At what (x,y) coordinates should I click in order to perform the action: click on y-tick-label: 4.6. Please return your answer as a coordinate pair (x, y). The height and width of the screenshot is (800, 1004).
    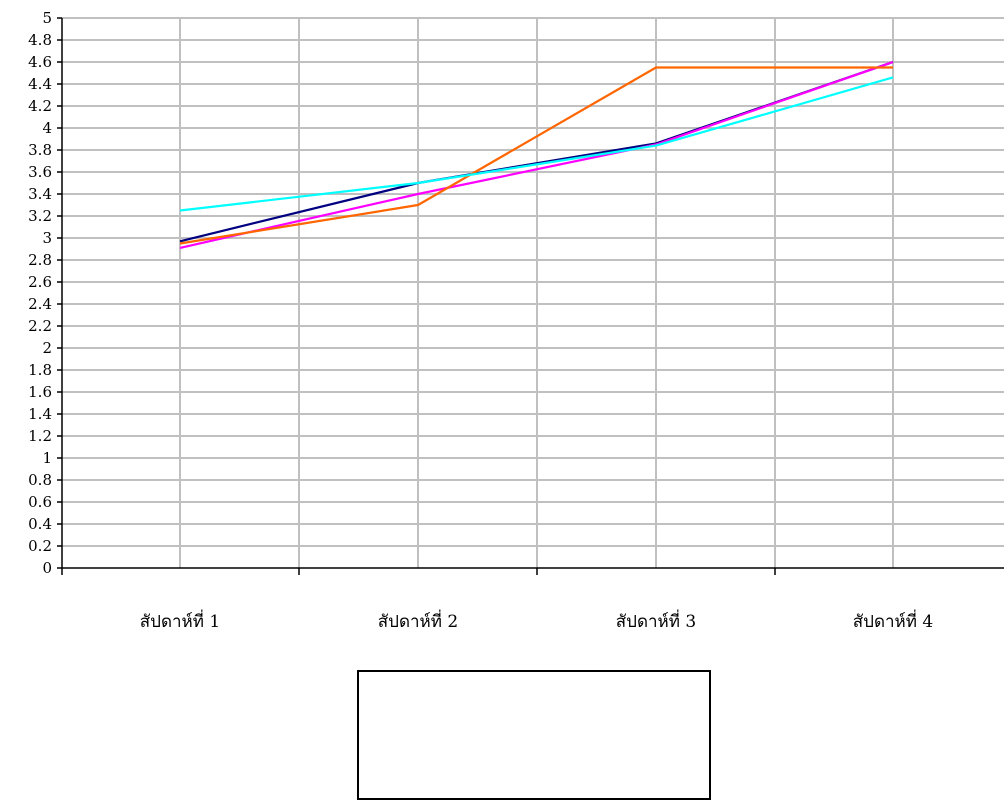
    Looking at the image, I should click on (40, 62).